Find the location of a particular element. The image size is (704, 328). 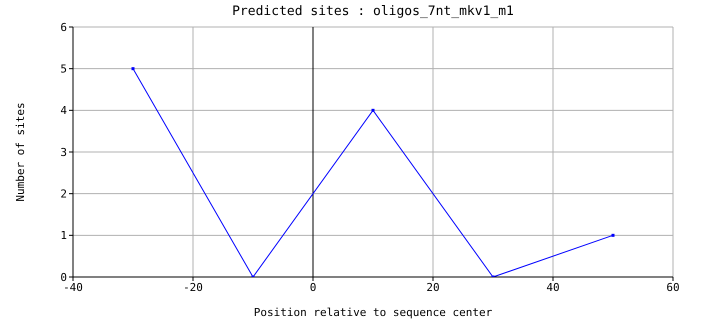

y-tick-label: 4 is located at coordinates (64, 111).